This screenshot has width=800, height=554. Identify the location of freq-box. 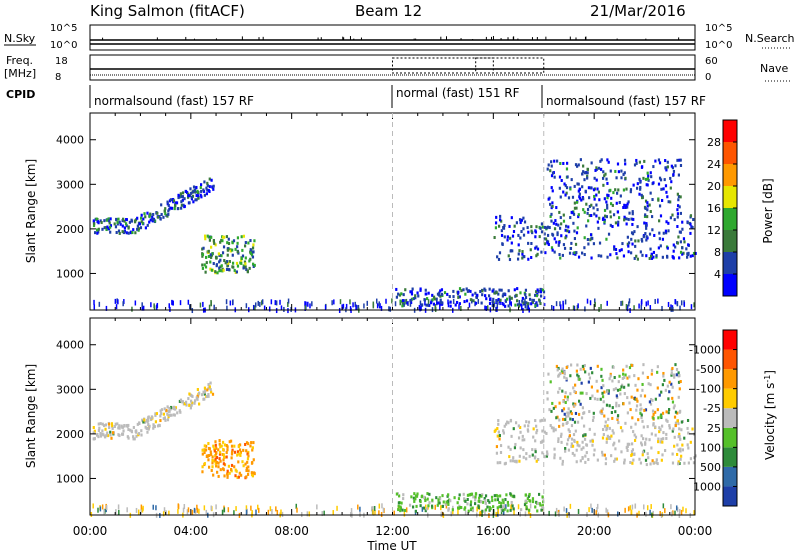
(484, 65).